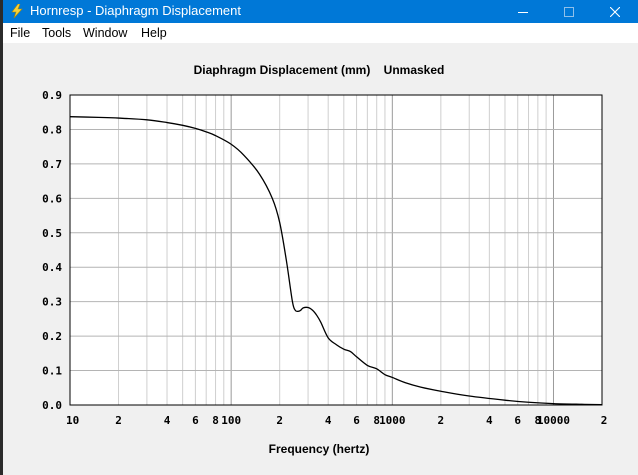 The width and height of the screenshot is (638, 475). What do you see at coordinates (72, 420) in the screenshot?
I see `x-tick-label: 10` at bounding box center [72, 420].